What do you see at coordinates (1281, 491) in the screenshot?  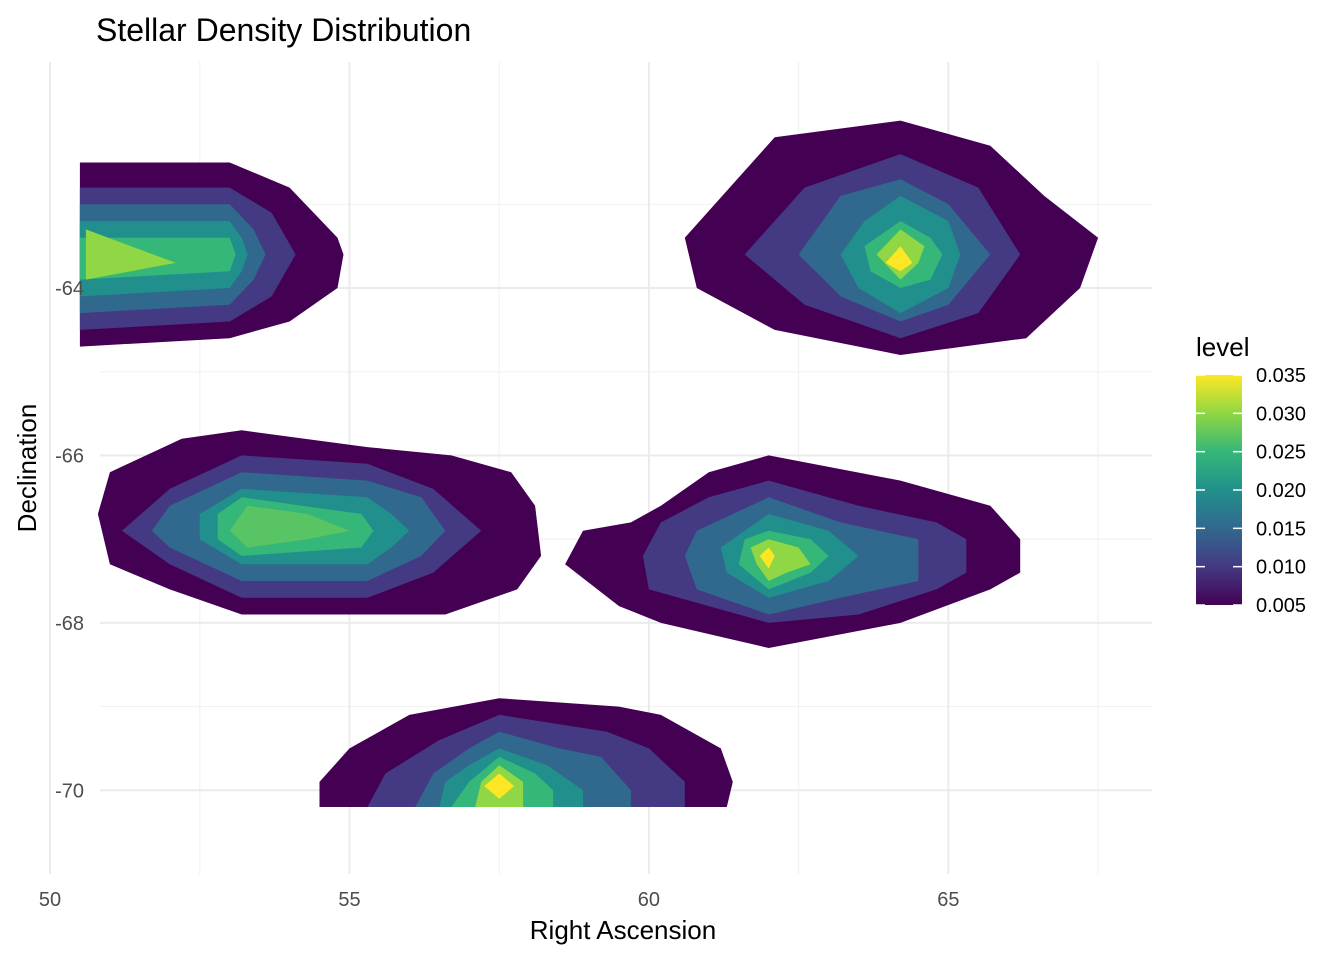 I see `legend-label: 0.020` at bounding box center [1281, 491].